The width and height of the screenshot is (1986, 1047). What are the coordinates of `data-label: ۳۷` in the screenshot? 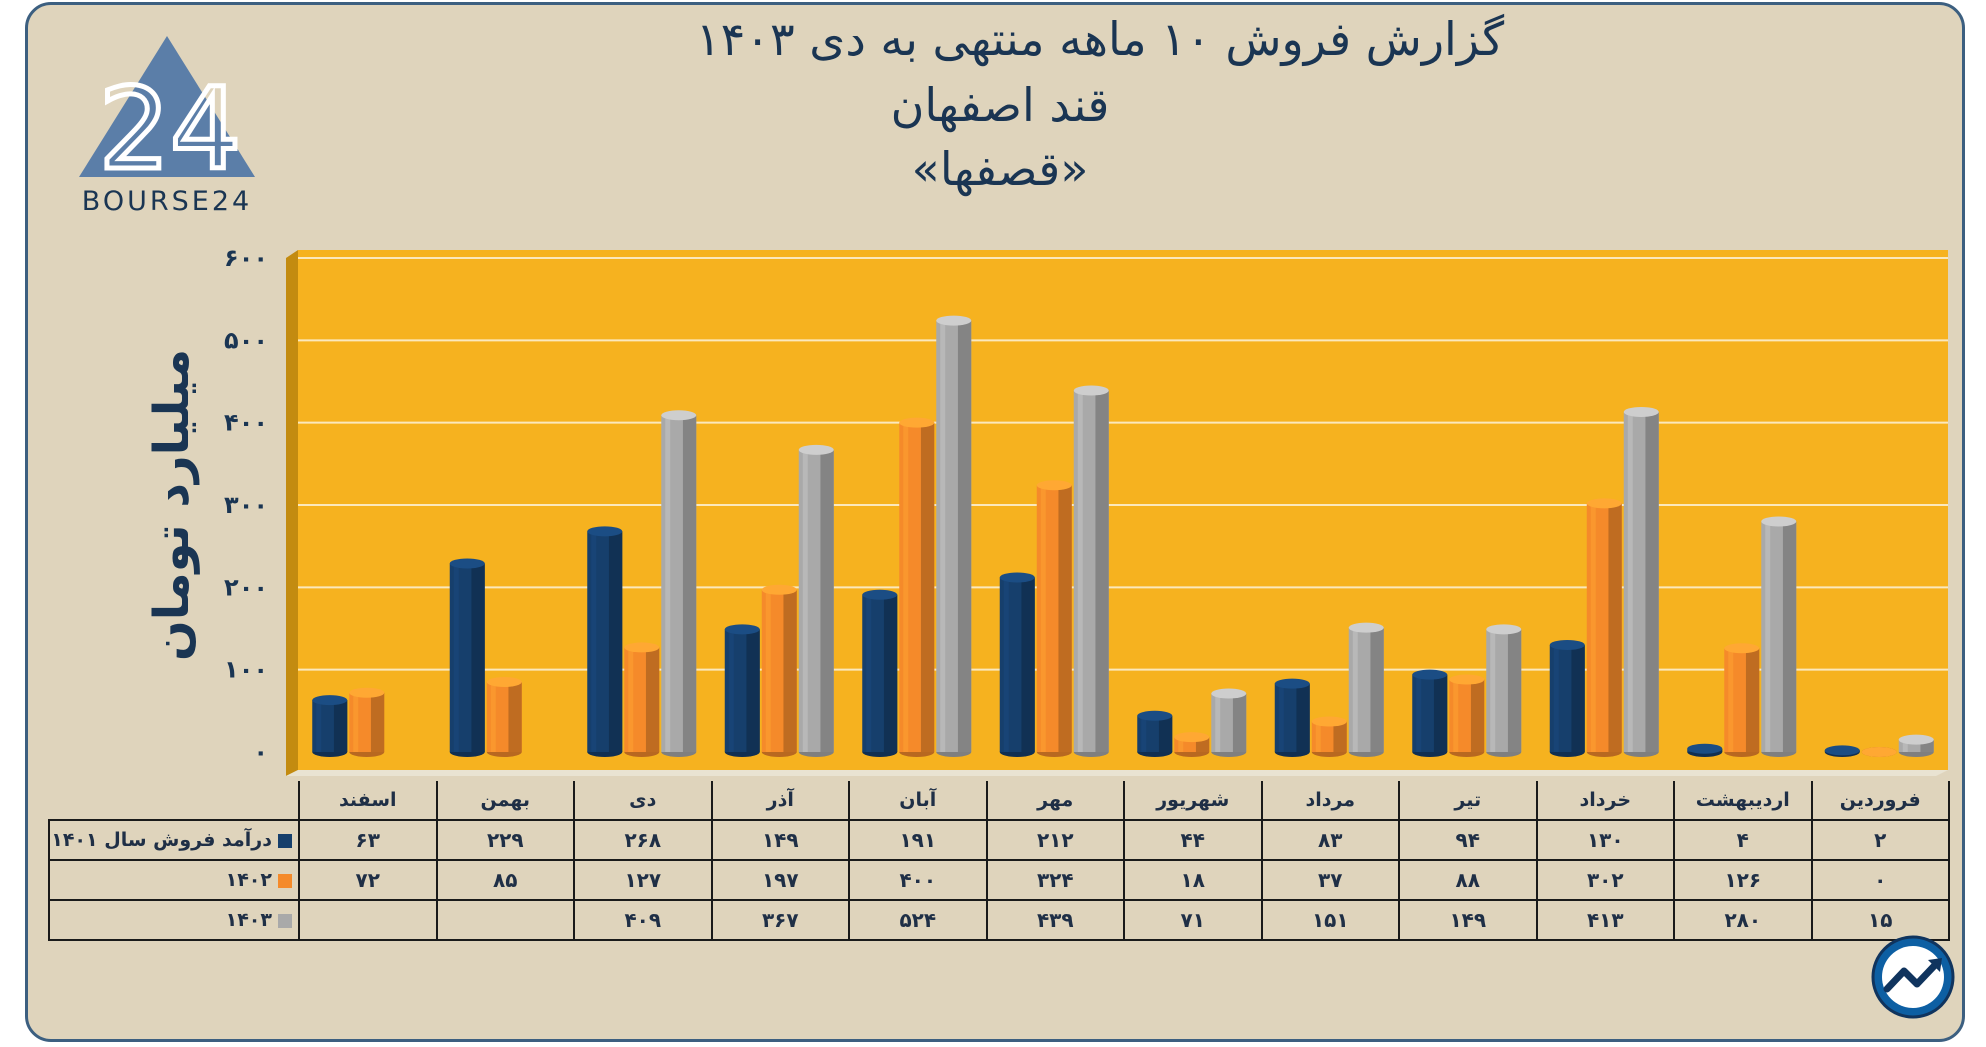 It's located at (1330, 880).